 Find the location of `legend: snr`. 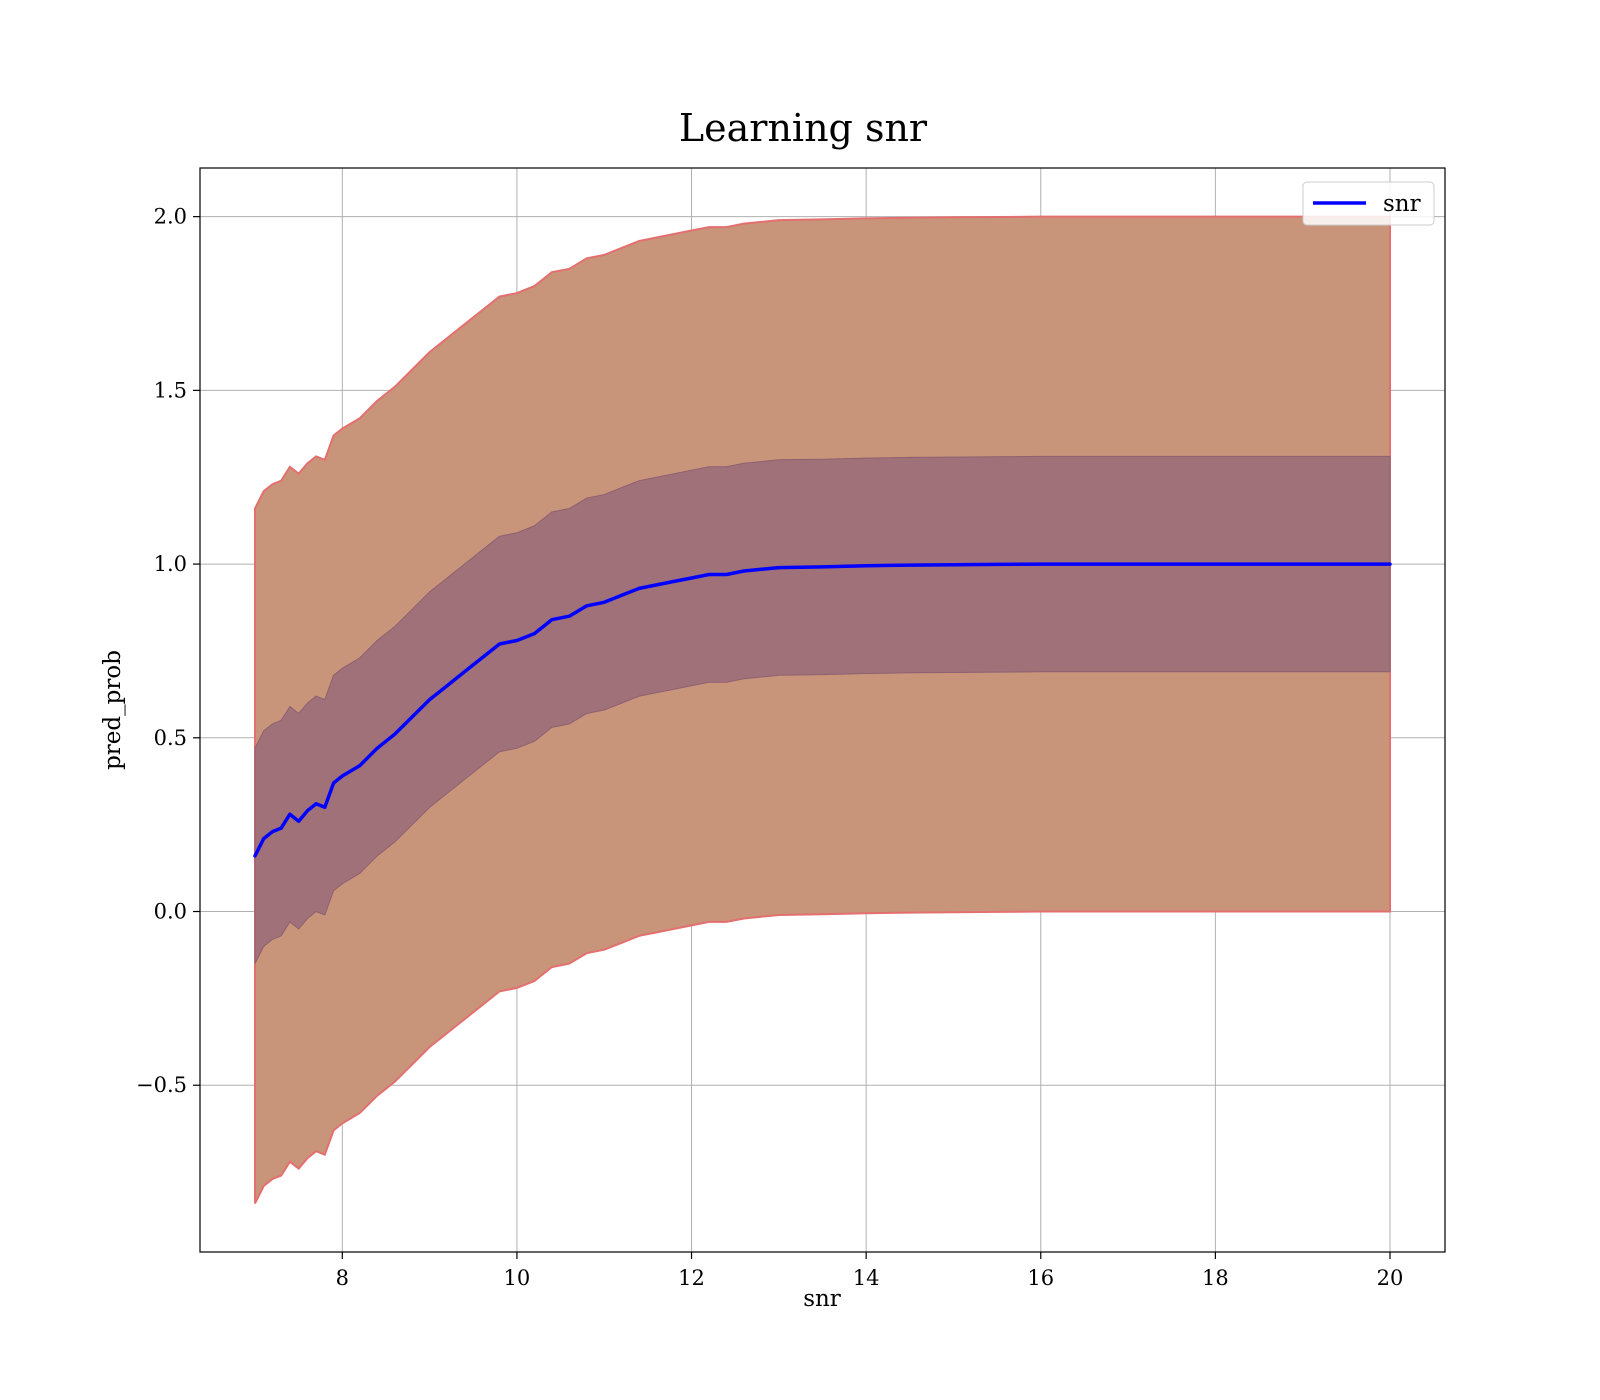

legend: snr is located at coordinates (1368, 203).